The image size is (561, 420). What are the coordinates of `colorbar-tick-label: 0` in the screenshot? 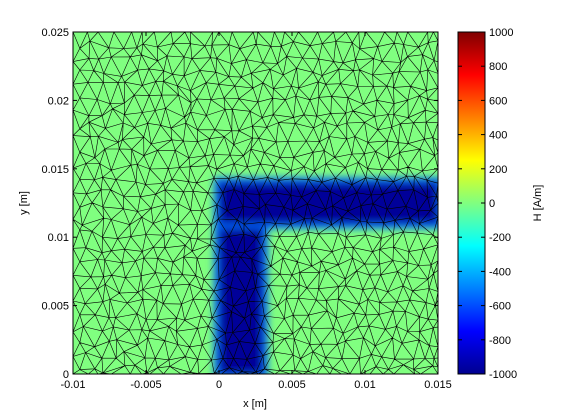 It's located at (492, 204).